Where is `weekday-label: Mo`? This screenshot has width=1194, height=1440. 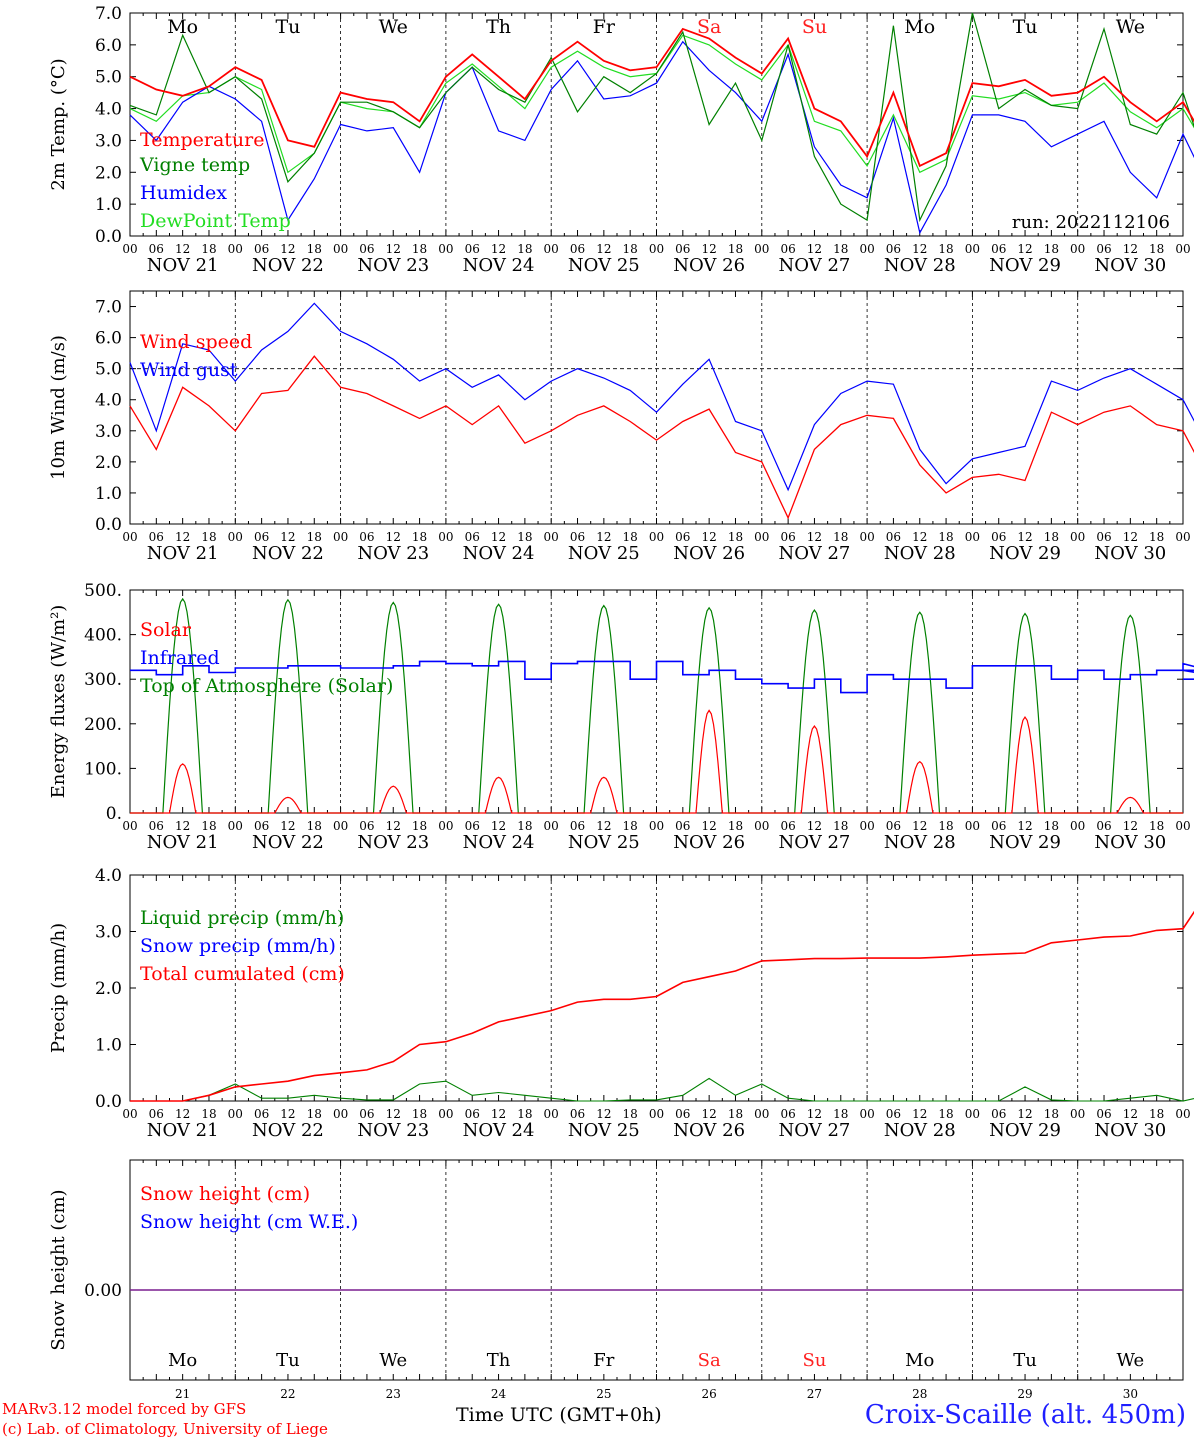 weekday-label: Mo is located at coordinates (182, 27).